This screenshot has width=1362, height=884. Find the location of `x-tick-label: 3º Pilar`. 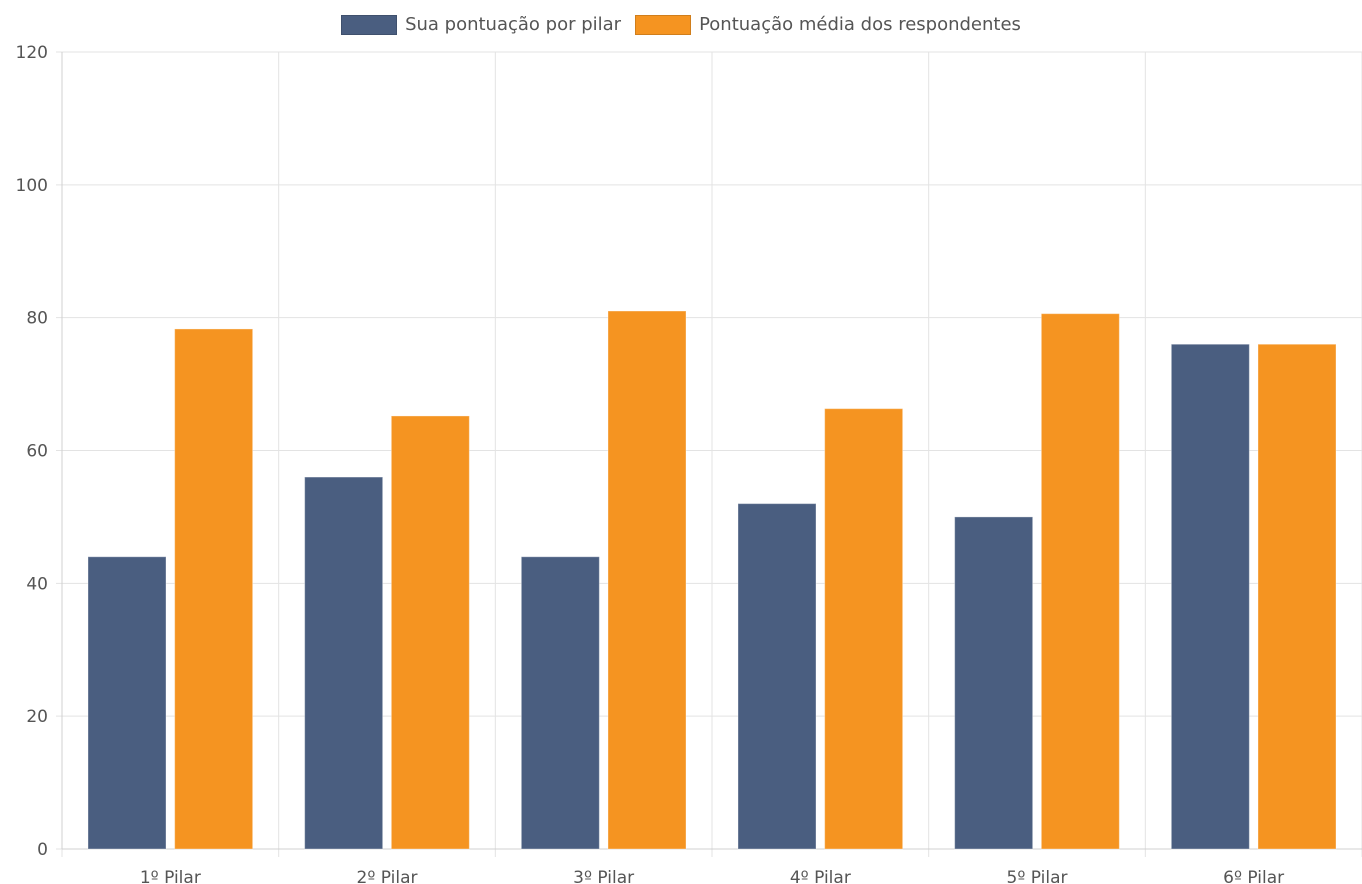

x-tick-label: 3º Pilar is located at coordinates (603, 876).